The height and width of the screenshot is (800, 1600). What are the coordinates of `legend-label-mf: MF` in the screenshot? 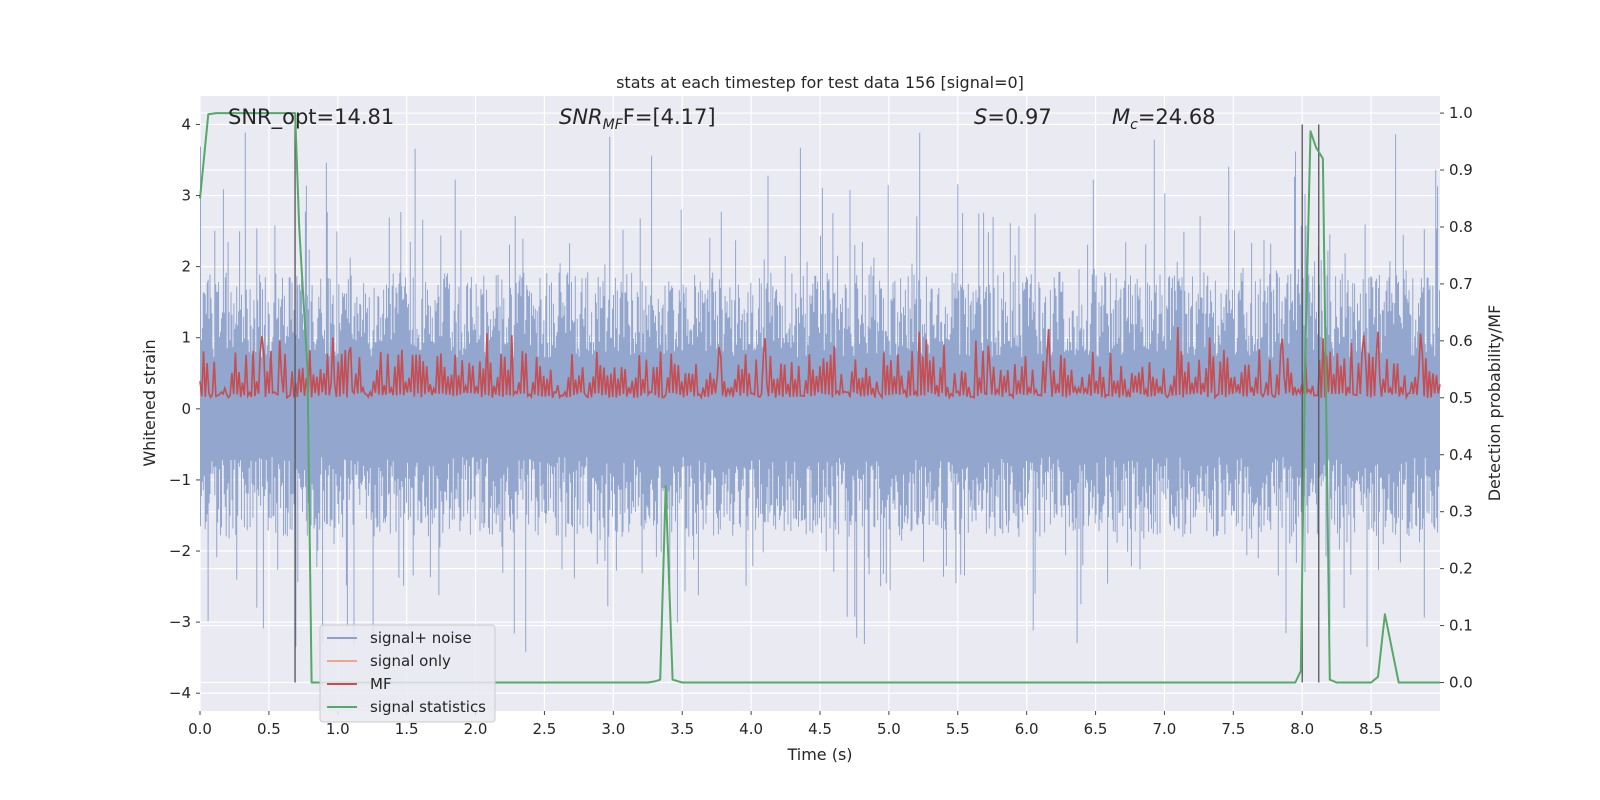 It's located at (381, 684).